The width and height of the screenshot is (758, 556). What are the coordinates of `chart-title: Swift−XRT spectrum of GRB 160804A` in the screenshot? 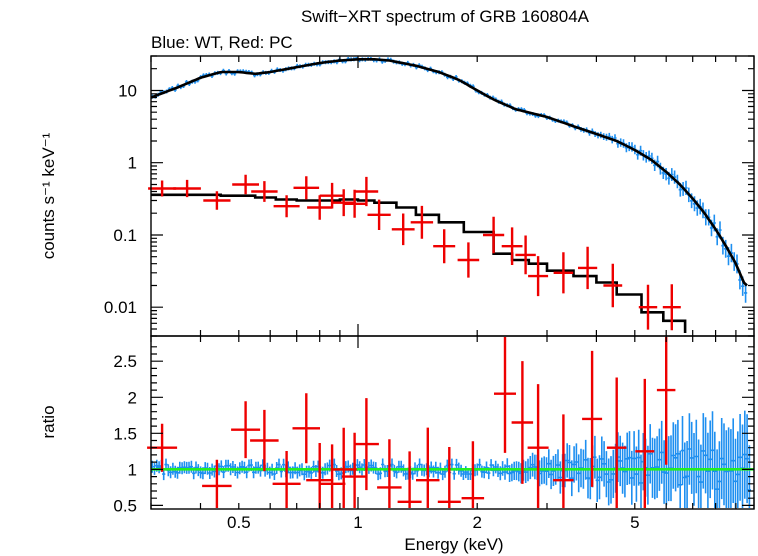 It's located at (445, 16).